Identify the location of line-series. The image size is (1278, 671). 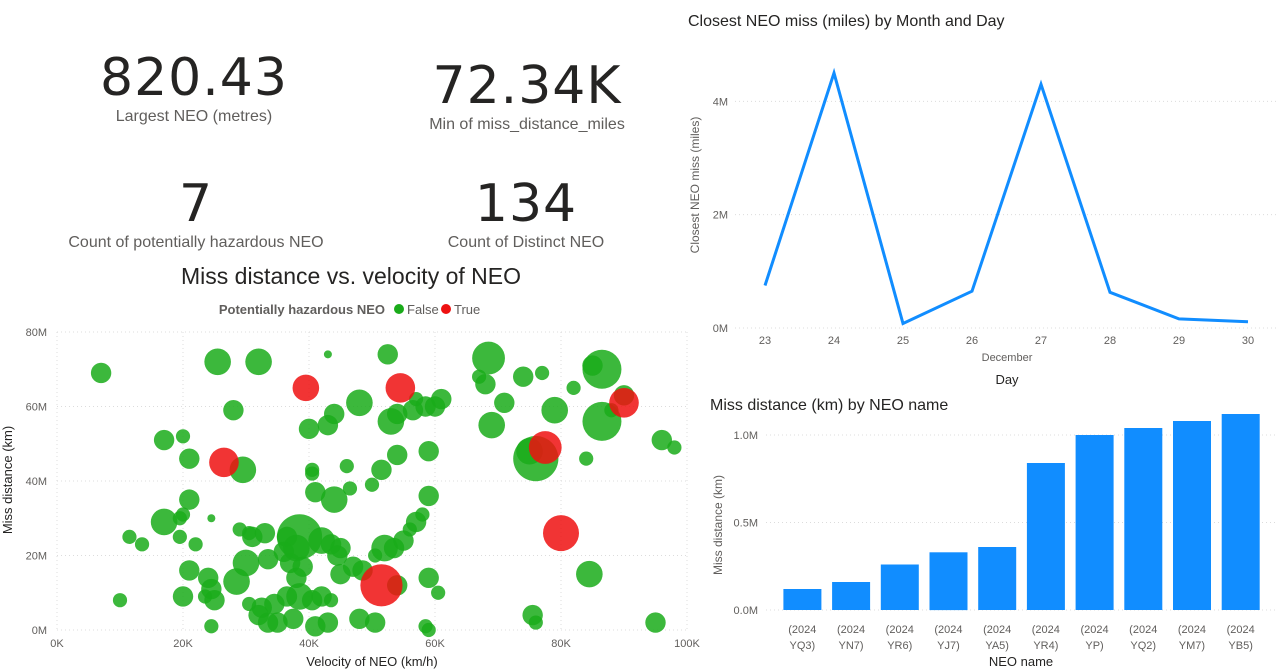
(1006, 196).